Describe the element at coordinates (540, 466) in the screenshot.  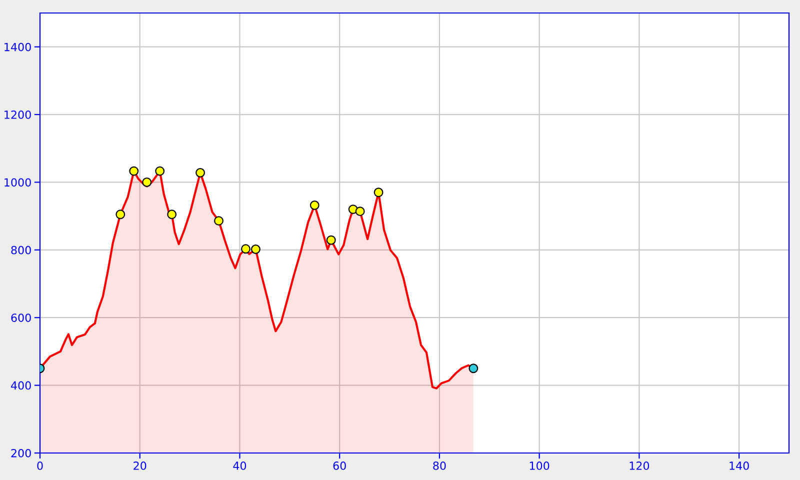
I see `x-tick-label: 100` at that location.